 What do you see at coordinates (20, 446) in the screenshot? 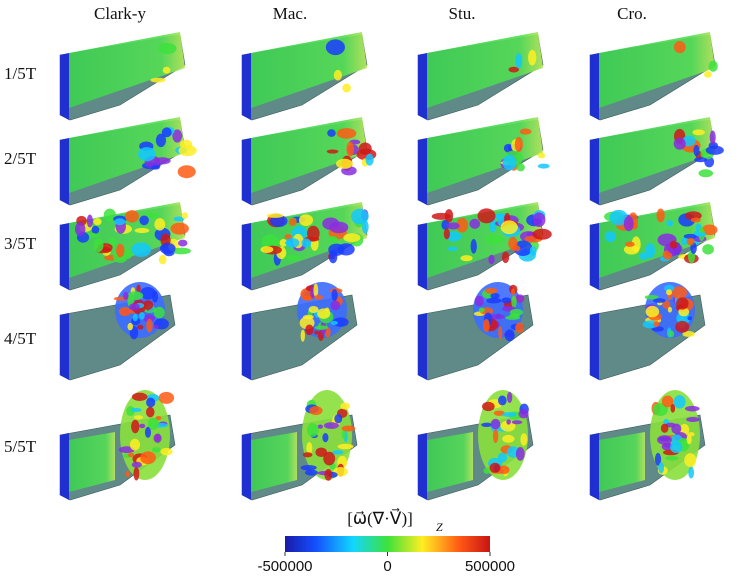
I see `row-label: 5/5T` at bounding box center [20, 446].